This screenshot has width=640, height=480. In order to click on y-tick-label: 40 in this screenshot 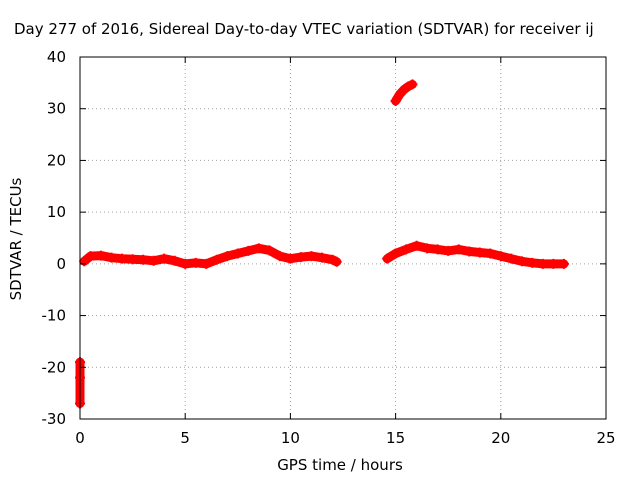, I will do `click(56, 57)`.